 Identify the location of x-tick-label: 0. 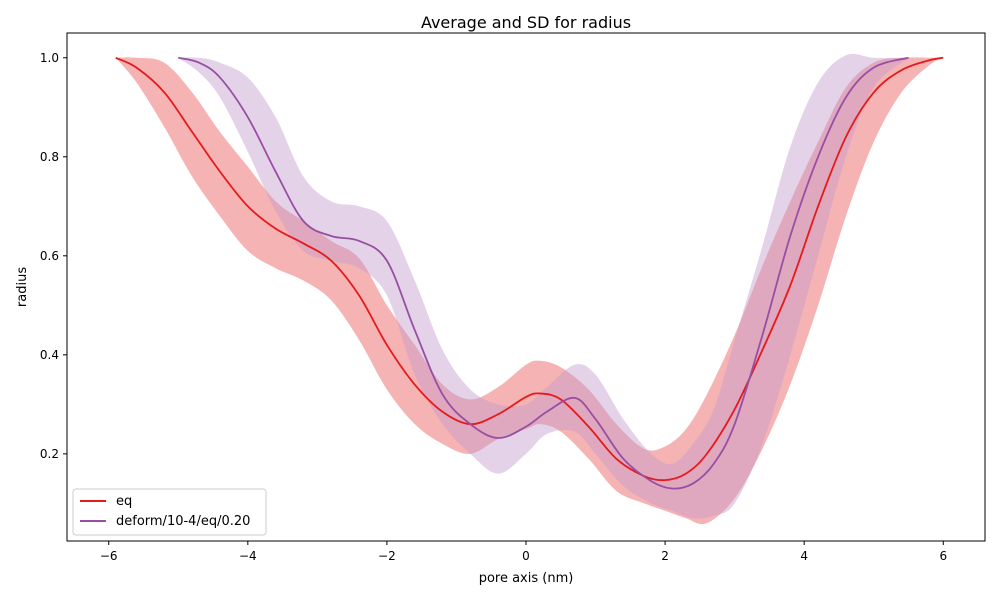
(526, 556).